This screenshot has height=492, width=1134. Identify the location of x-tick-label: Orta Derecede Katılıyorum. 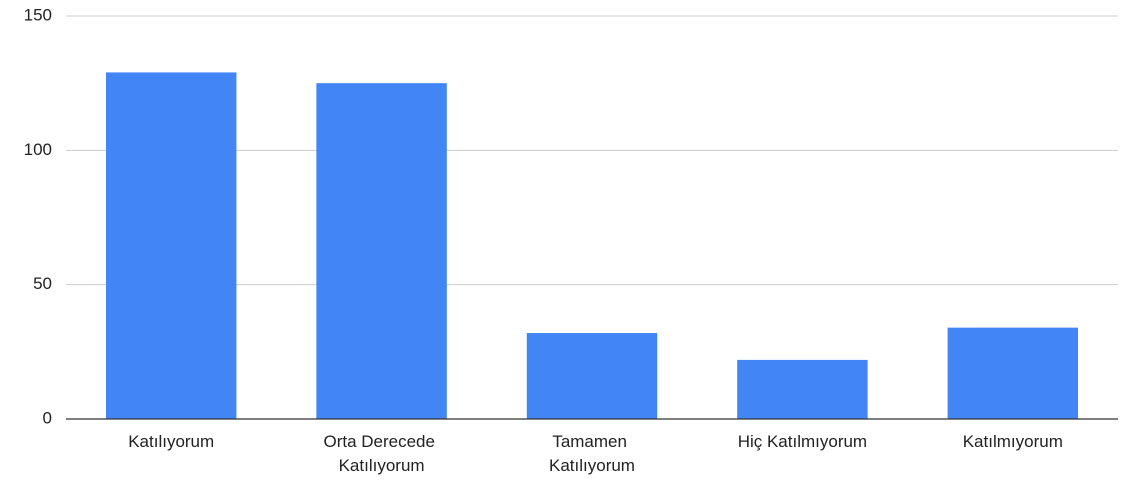
(381, 453).